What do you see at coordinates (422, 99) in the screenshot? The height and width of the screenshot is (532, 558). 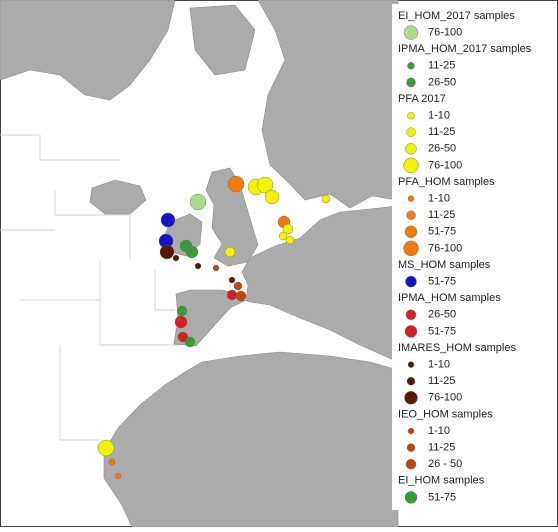 I see `legend-title: PFA 2017` at bounding box center [422, 99].